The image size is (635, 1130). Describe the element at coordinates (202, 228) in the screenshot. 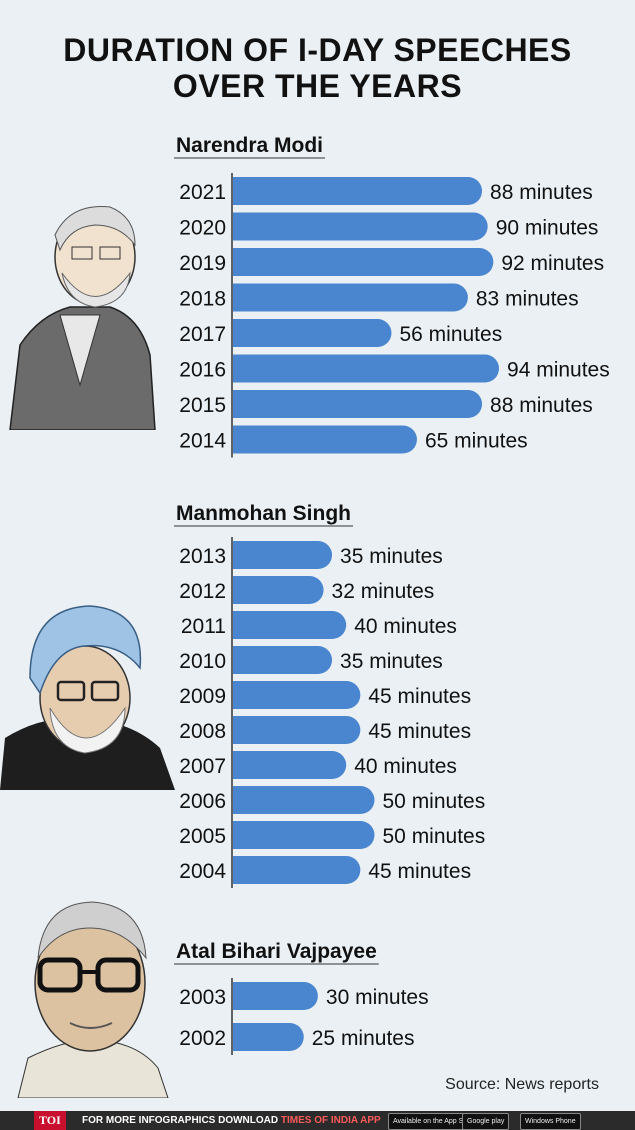

I see `year-tick-label: 2020` at that location.